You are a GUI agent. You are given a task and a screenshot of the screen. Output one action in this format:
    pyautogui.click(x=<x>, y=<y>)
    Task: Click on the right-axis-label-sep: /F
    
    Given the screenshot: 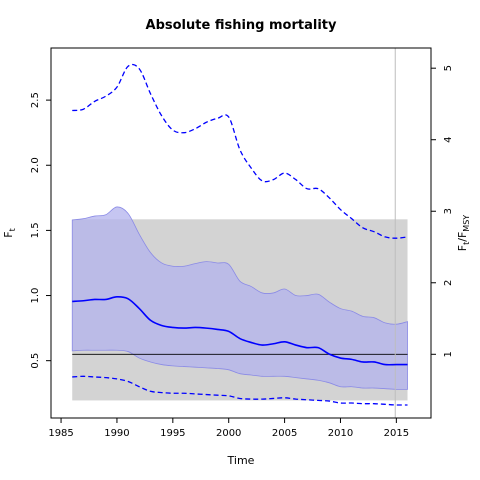 What is the action you would take?
    pyautogui.click(x=462, y=237)
    